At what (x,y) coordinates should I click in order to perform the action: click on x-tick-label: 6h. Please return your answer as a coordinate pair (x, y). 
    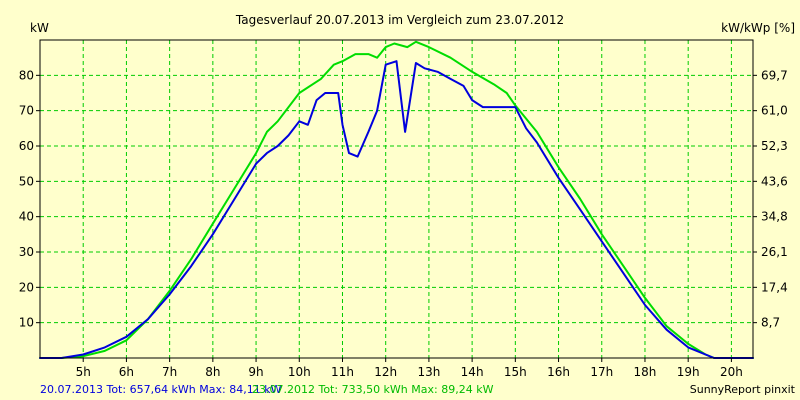
    Looking at the image, I should click on (126, 372).